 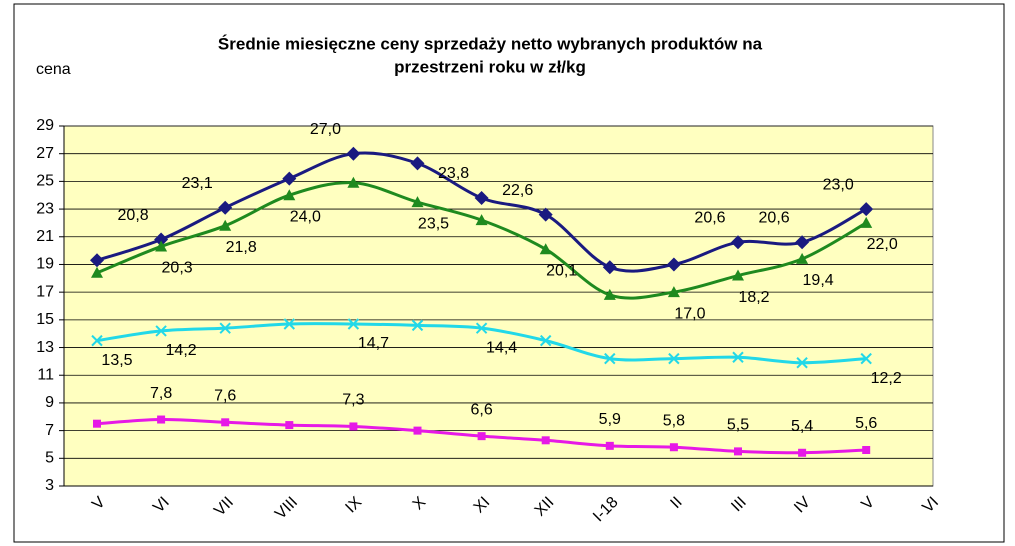 What do you see at coordinates (882, 244) in the screenshot?
I see `data-label: 22,0` at bounding box center [882, 244].